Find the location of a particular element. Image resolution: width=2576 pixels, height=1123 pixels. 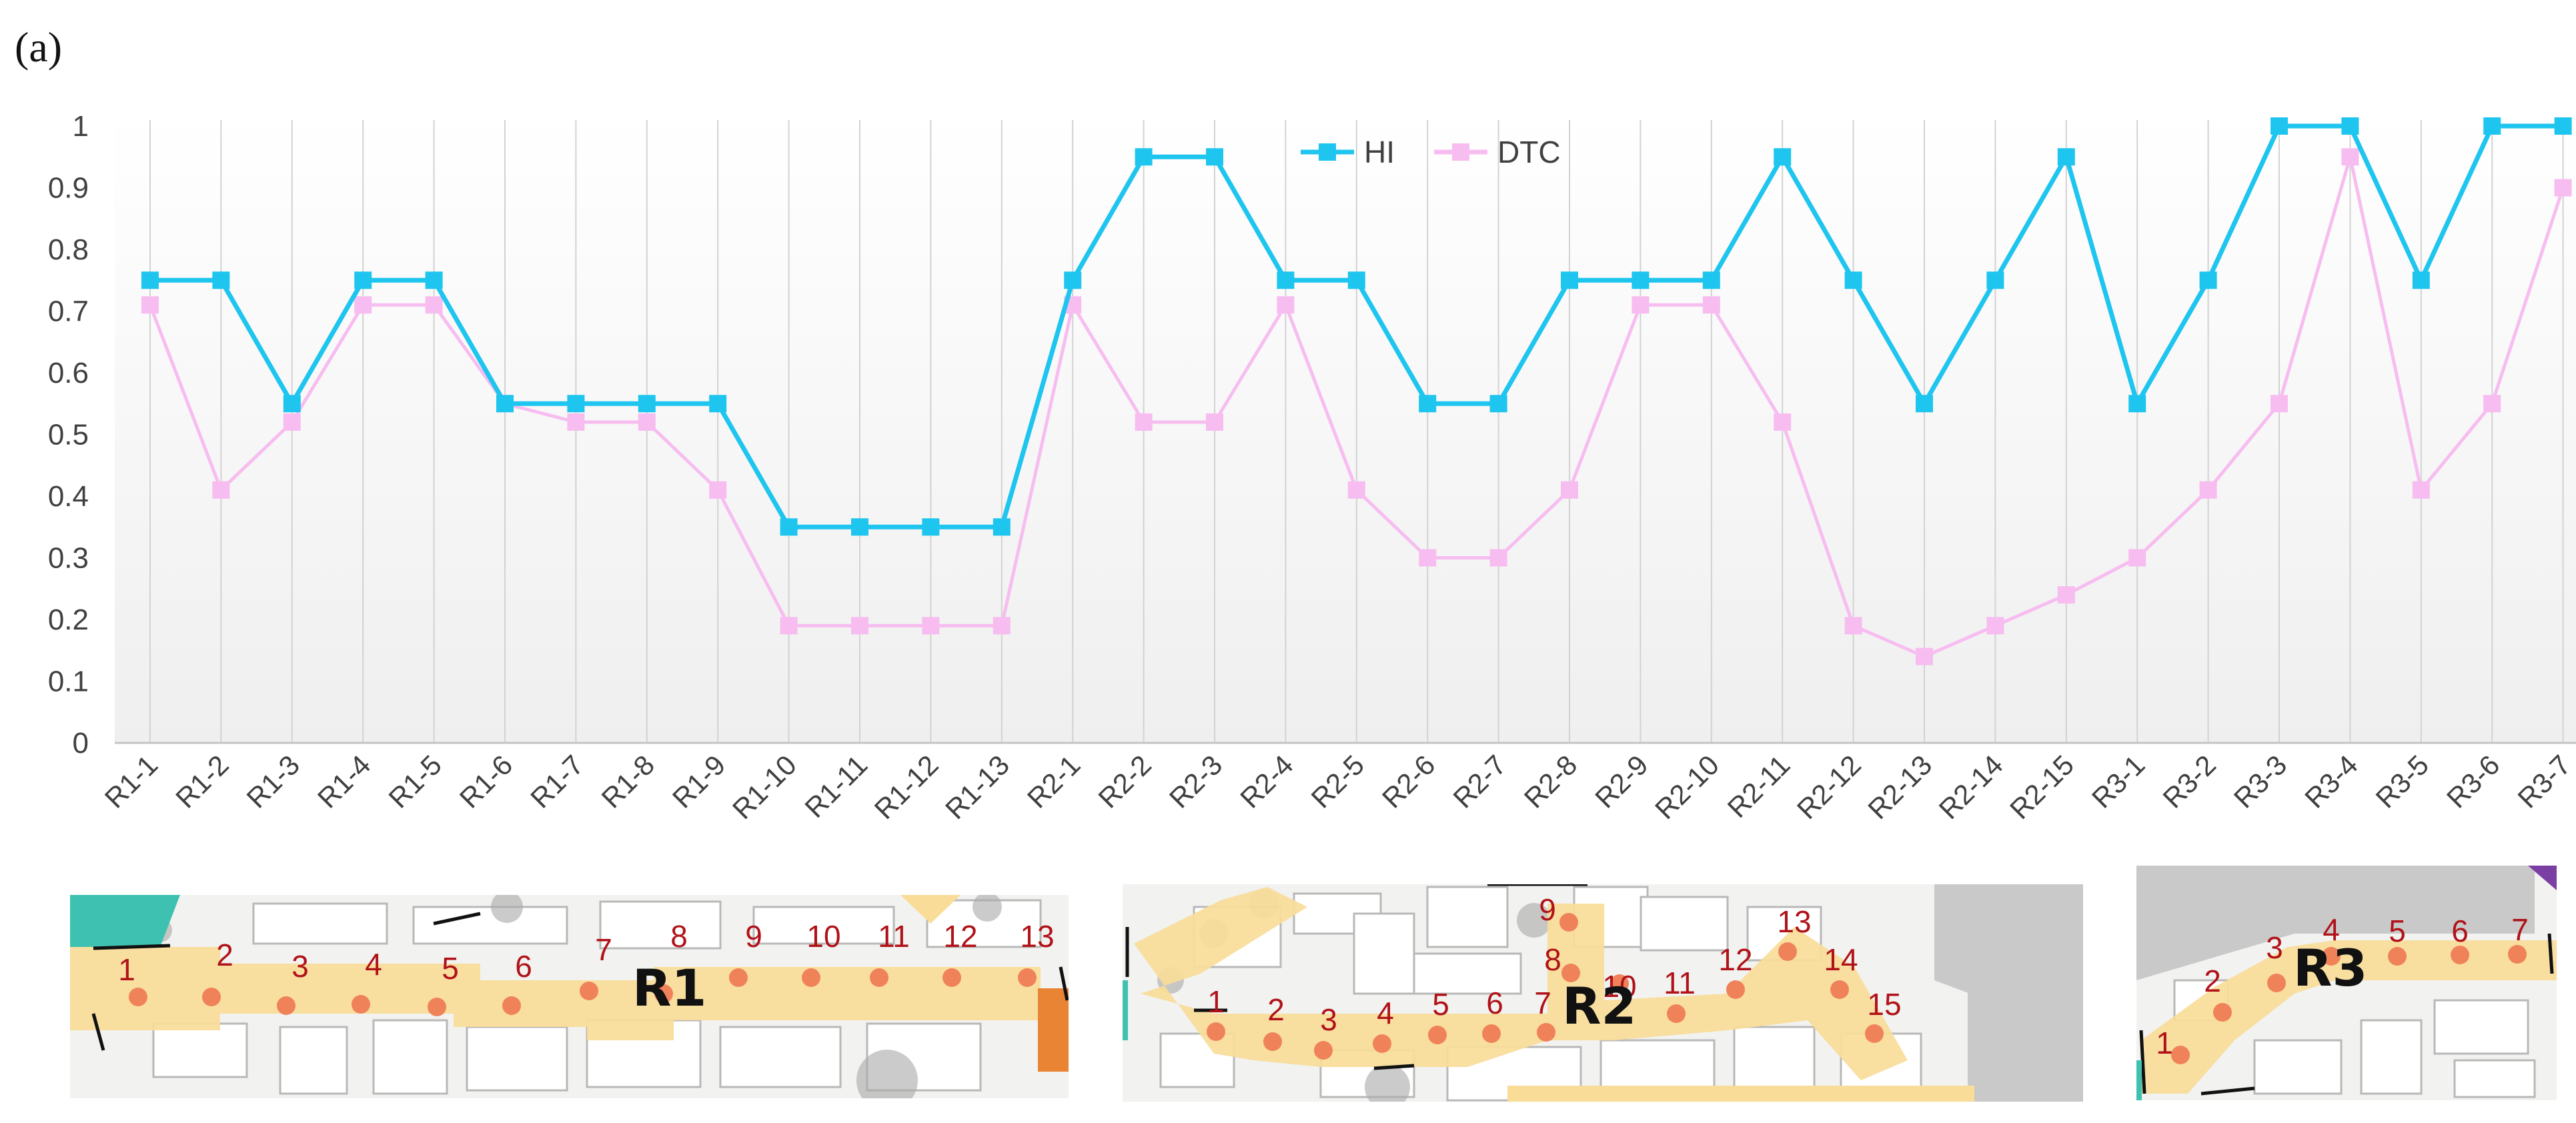

x-tick-label: R3-7 is located at coordinates (2544, 781).